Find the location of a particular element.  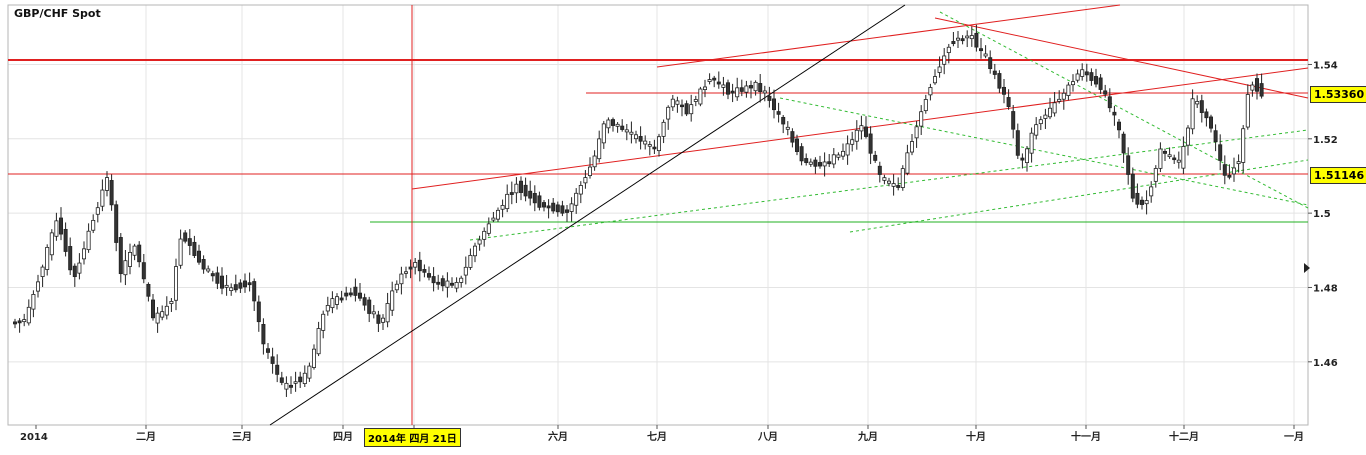

y-tick-label: 1.5 is located at coordinates (1322, 214).